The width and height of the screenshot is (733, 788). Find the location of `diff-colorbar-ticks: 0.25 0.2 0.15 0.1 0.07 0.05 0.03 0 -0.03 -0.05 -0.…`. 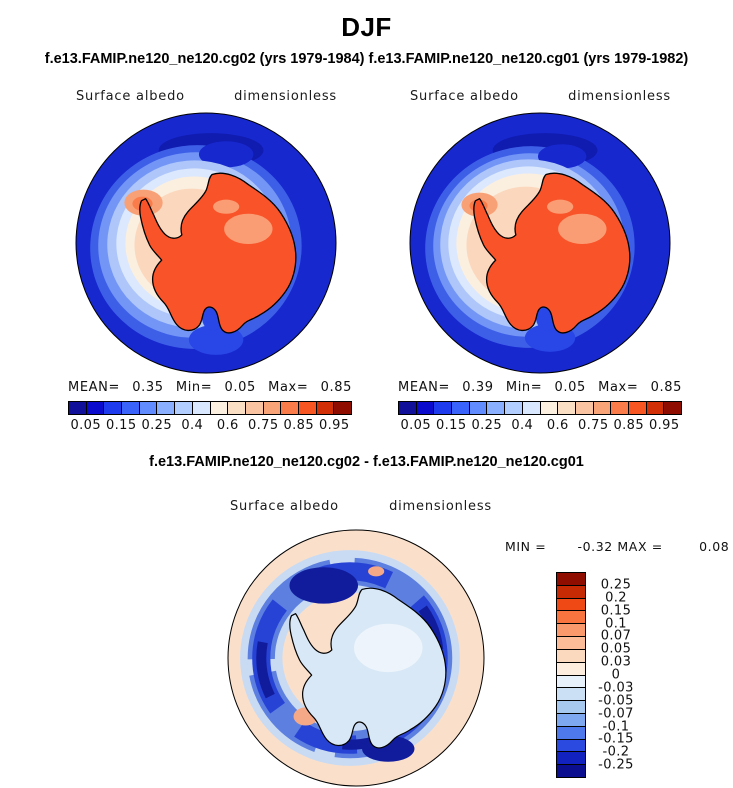

diff-colorbar-ticks: 0.25 0.2 0.15 0.1 0.07 0.05 0.03 0 -0.03 -0.05 -0.… is located at coordinates (616, 675).